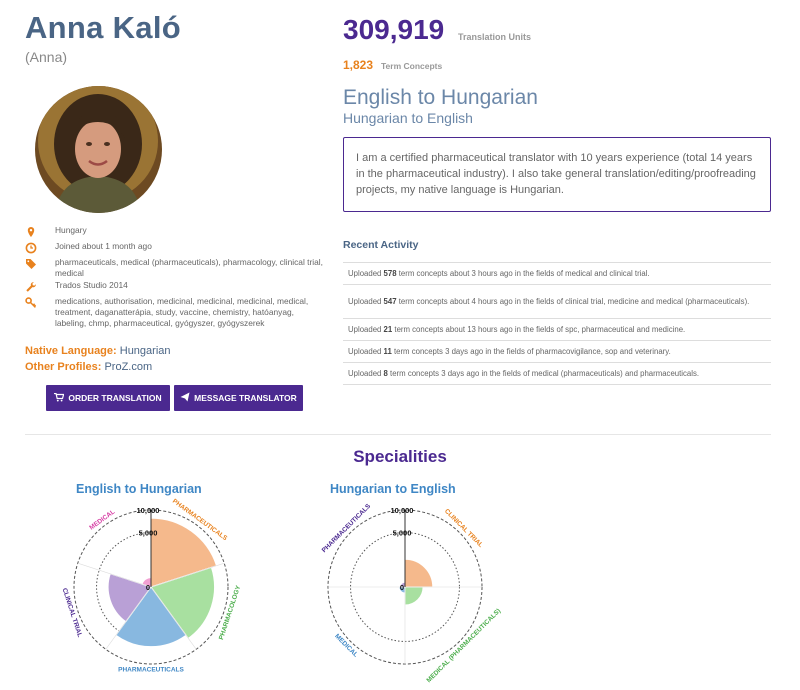 The width and height of the screenshot is (800, 690). I want to click on software-text: Trados Studio 2014, so click(91, 285).